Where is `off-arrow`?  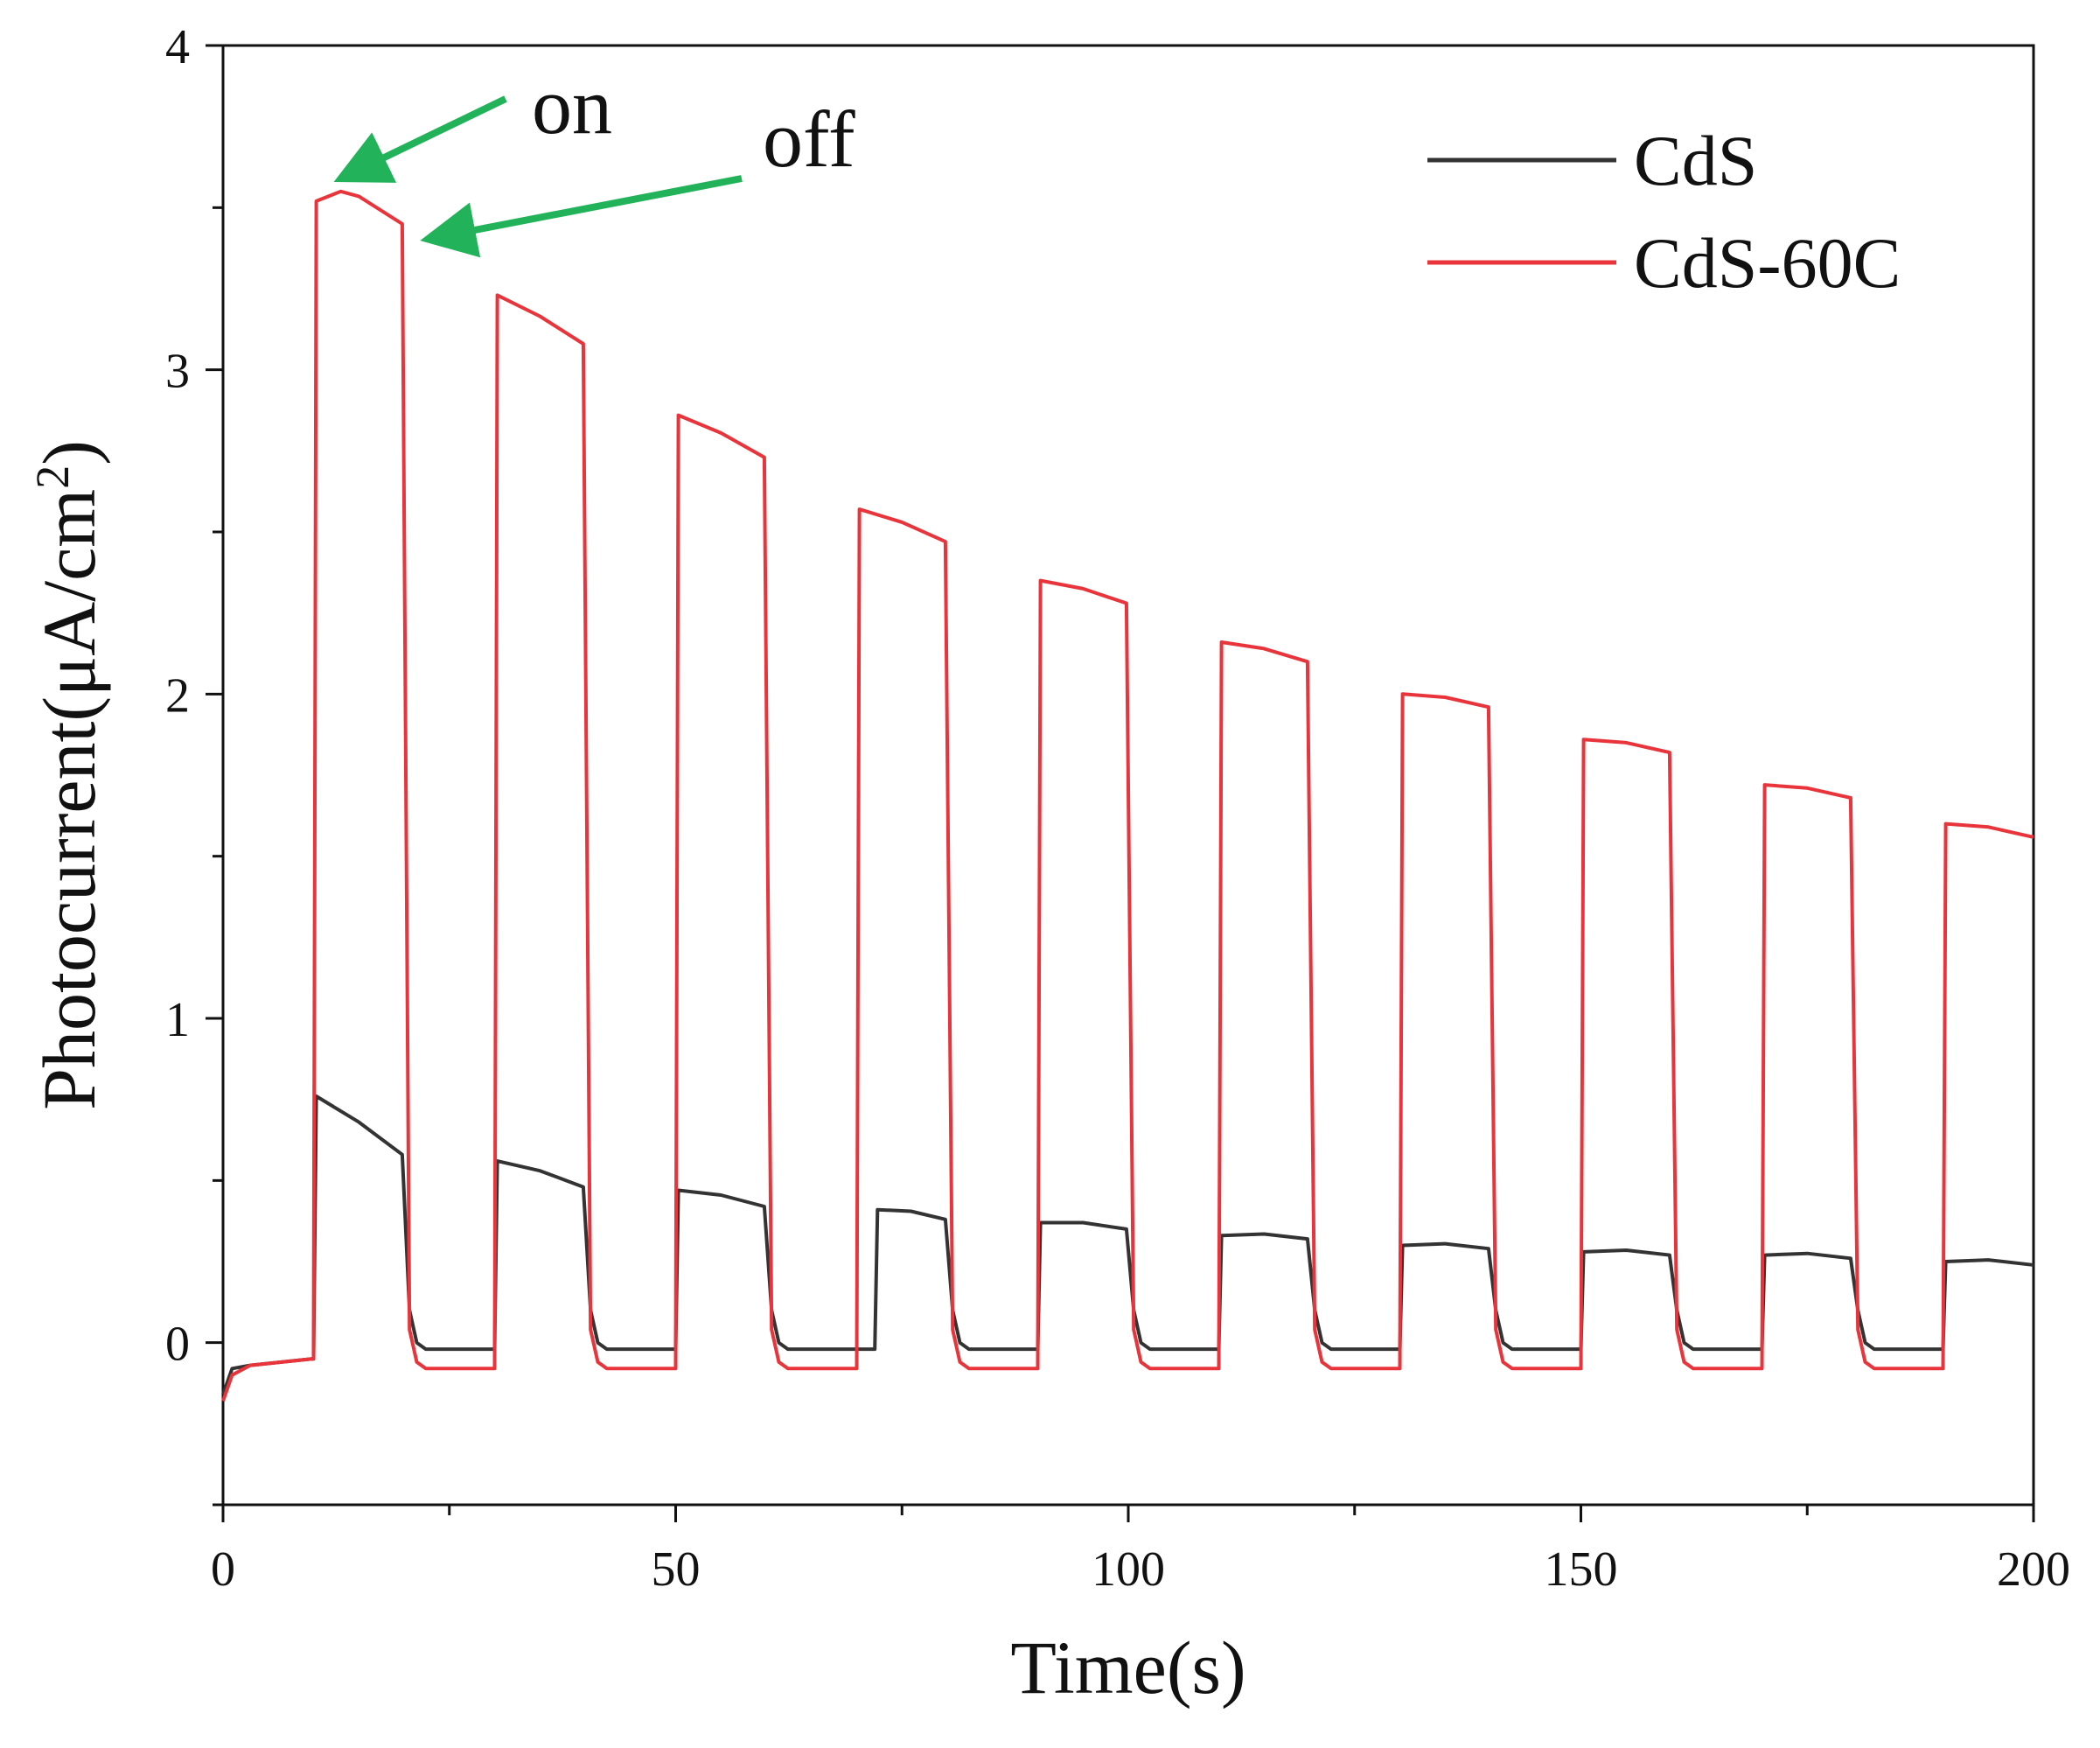
off-arrow is located at coordinates (581, 216).